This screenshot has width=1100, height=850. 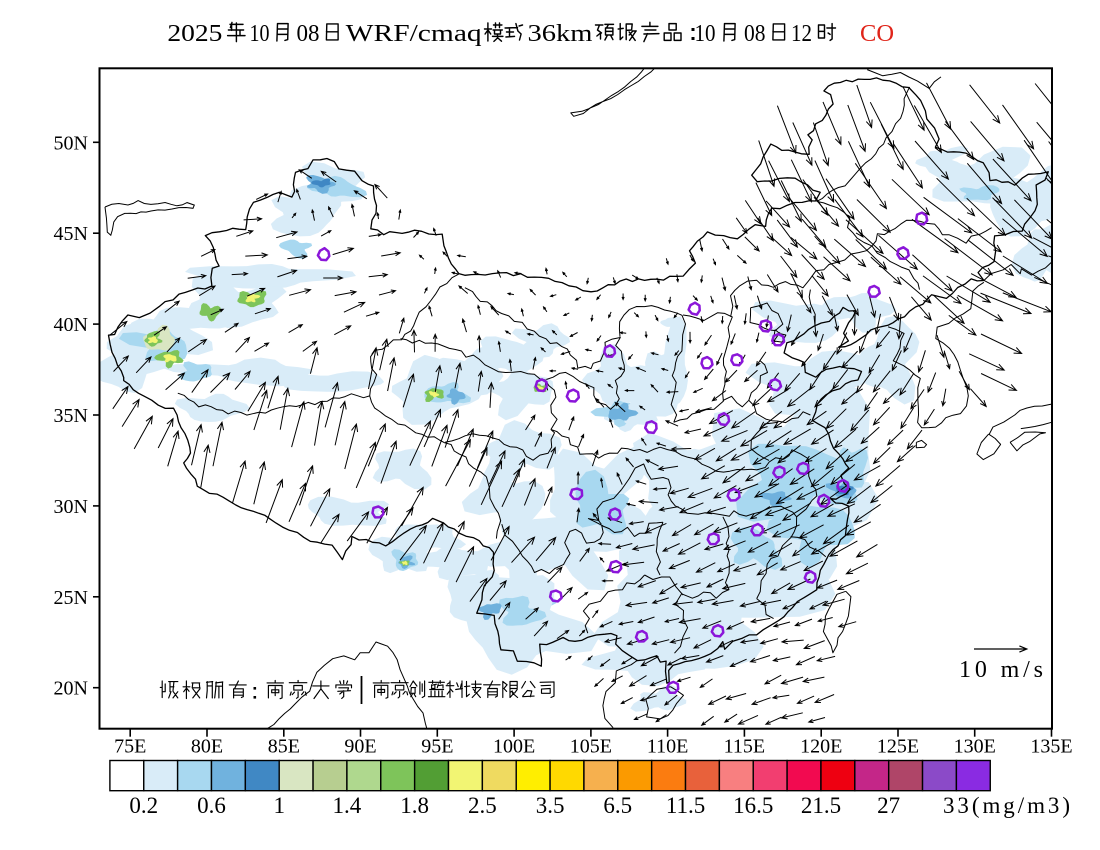 What do you see at coordinates (207, 747) in the screenshot?
I see `svg-text: 80E` at bounding box center [207, 747].